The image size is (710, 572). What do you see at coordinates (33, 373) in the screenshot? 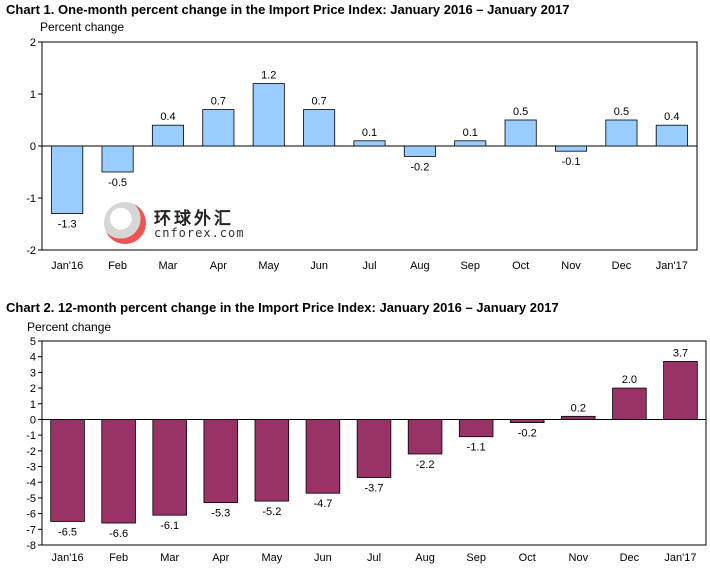
I see `chart-2-y-tick-label: 3` at bounding box center [33, 373].